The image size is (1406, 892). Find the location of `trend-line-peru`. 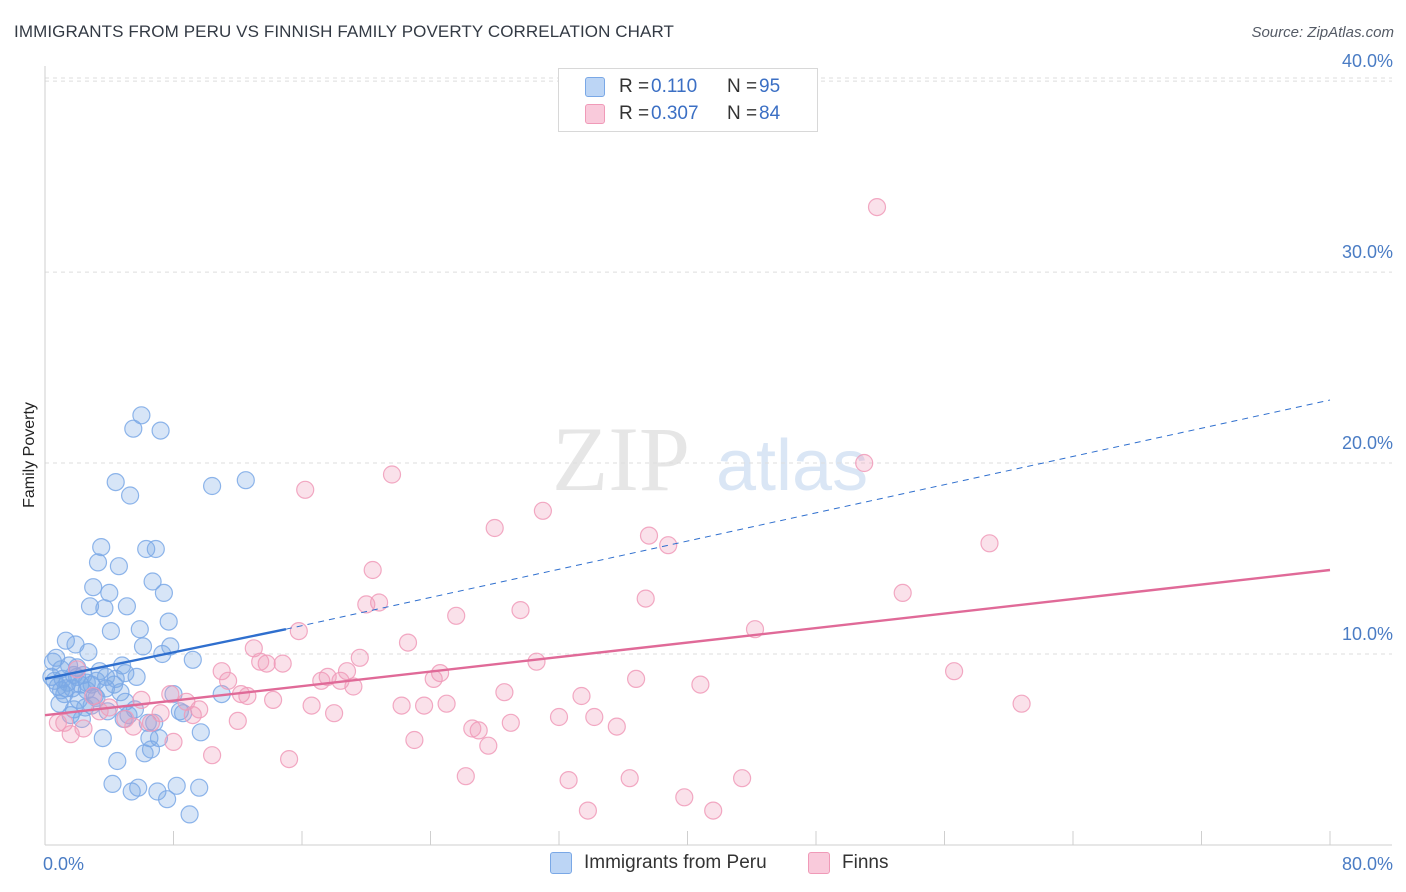

trend-line-peru is located at coordinates (165, 654).